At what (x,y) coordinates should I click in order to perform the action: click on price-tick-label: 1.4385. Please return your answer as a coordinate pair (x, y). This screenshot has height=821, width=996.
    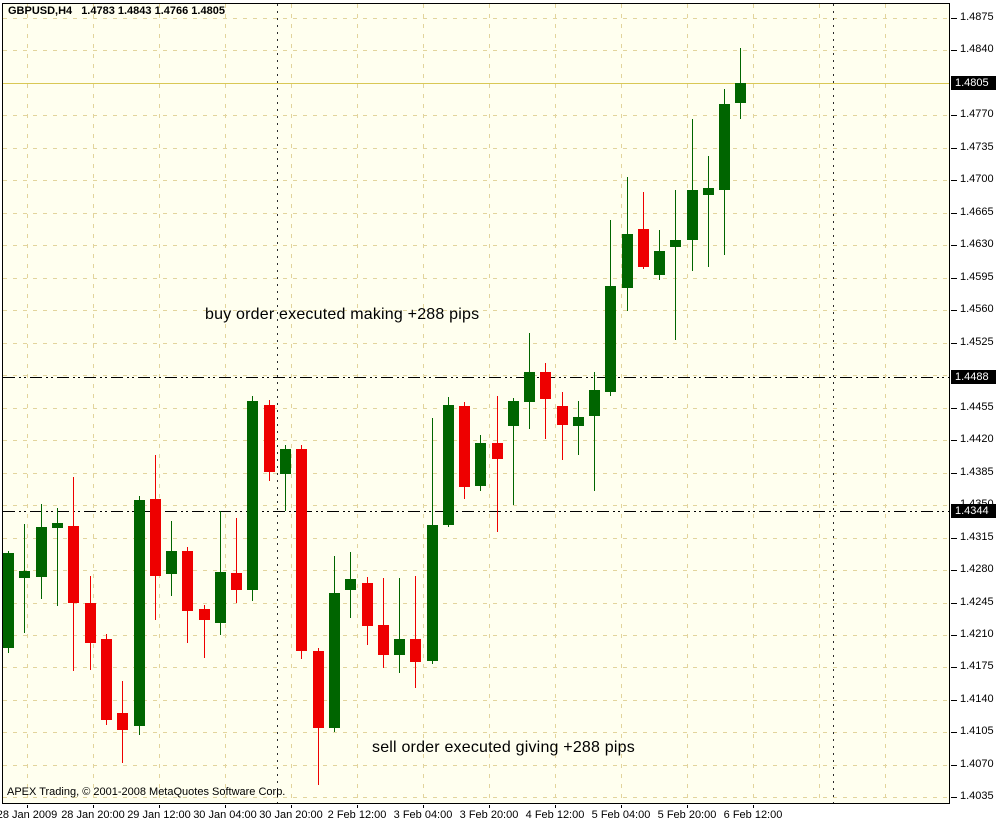
    Looking at the image, I should click on (977, 472).